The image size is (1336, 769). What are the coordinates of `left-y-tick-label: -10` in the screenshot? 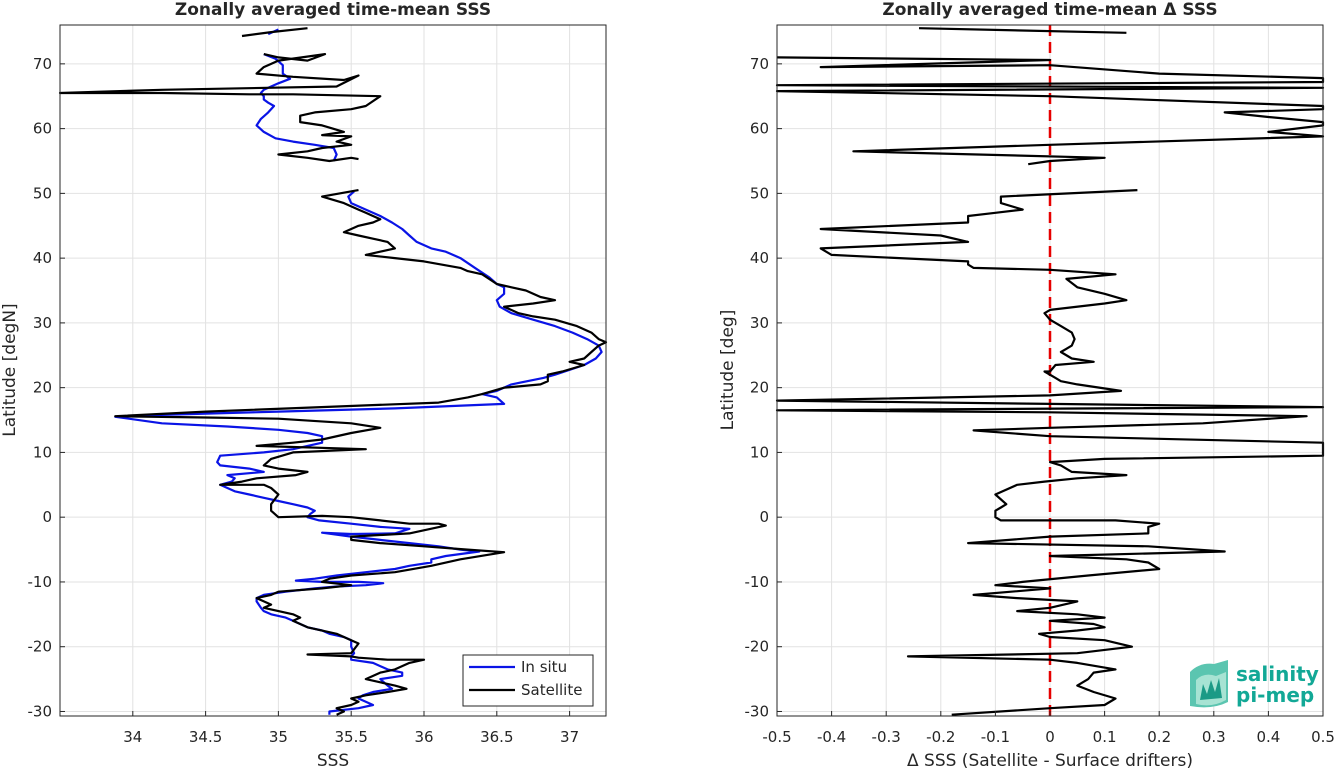 It's located at (40, 582).